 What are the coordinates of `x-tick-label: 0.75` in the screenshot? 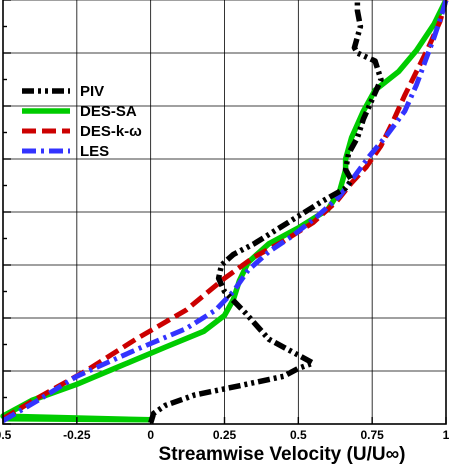 It's located at (372, 435).